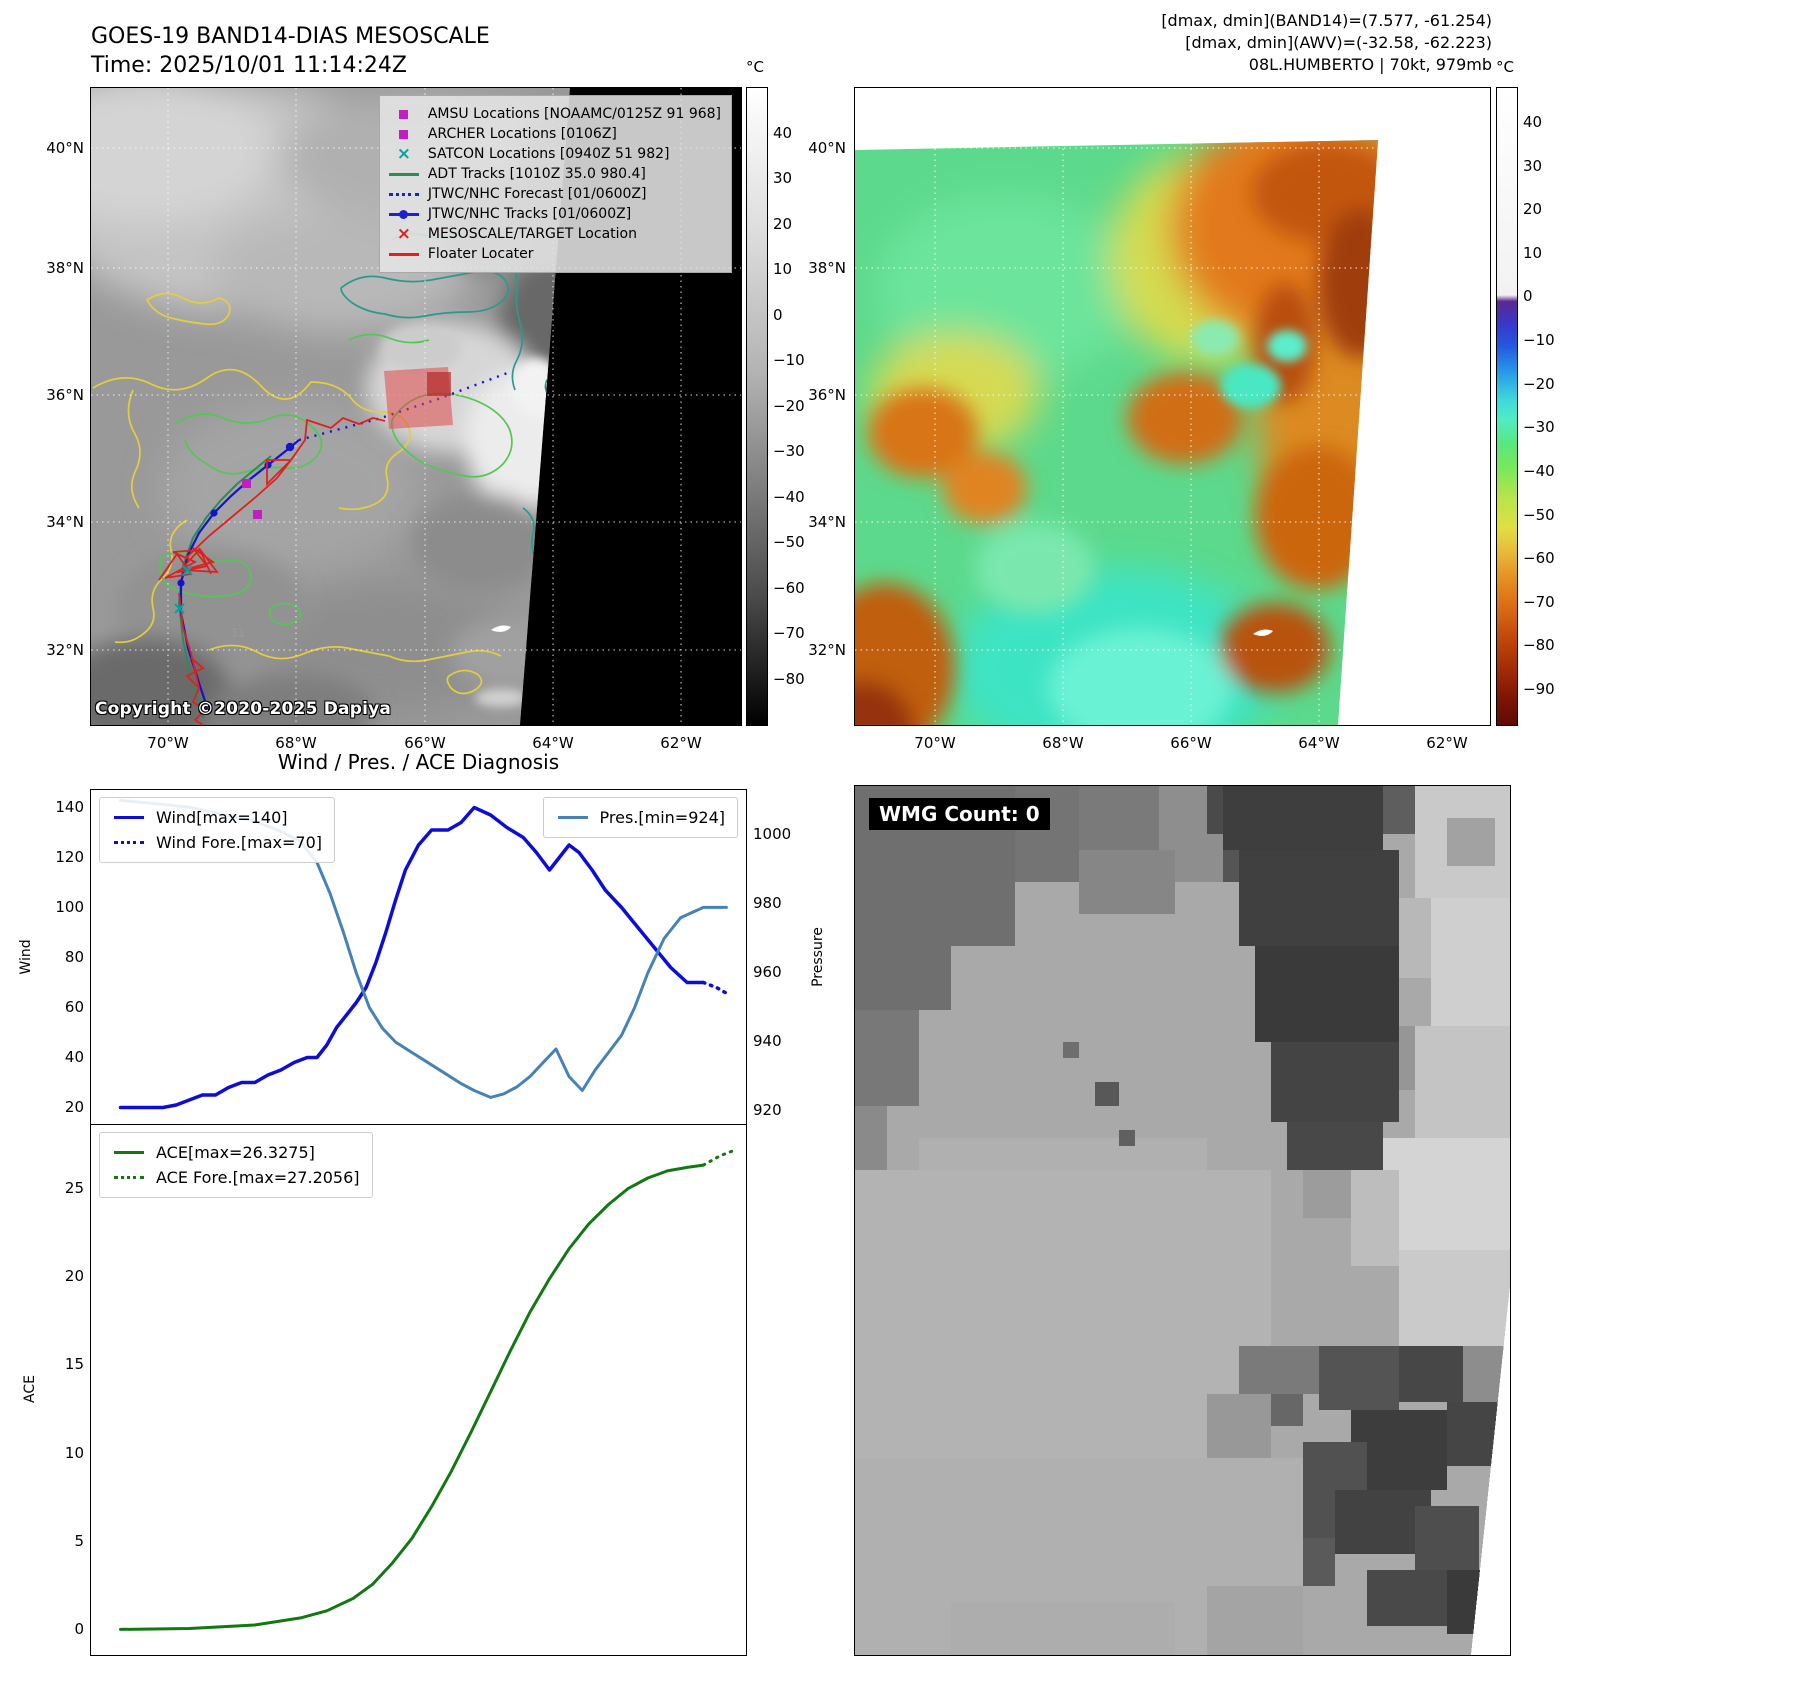 This screenshot has height=1690, width=1797. Describe the element at coordinates (74, 1106) in the screenshot. I see `axis-tick-label: 20` at that location.